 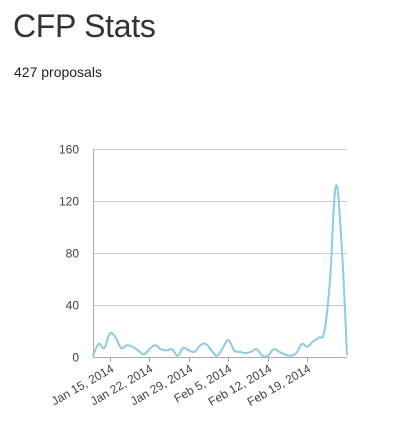 I want to click on proposal-count: 427 proposals, so click(x=58, y=72).